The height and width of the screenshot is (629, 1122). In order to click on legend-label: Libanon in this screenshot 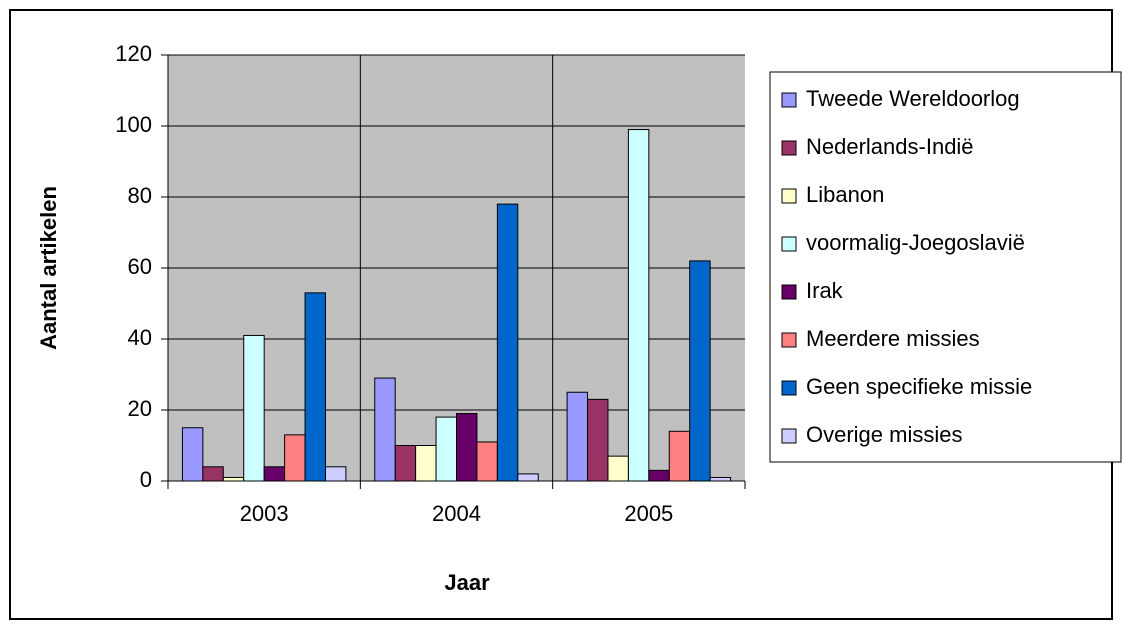, I will do `click(845, 194)`.